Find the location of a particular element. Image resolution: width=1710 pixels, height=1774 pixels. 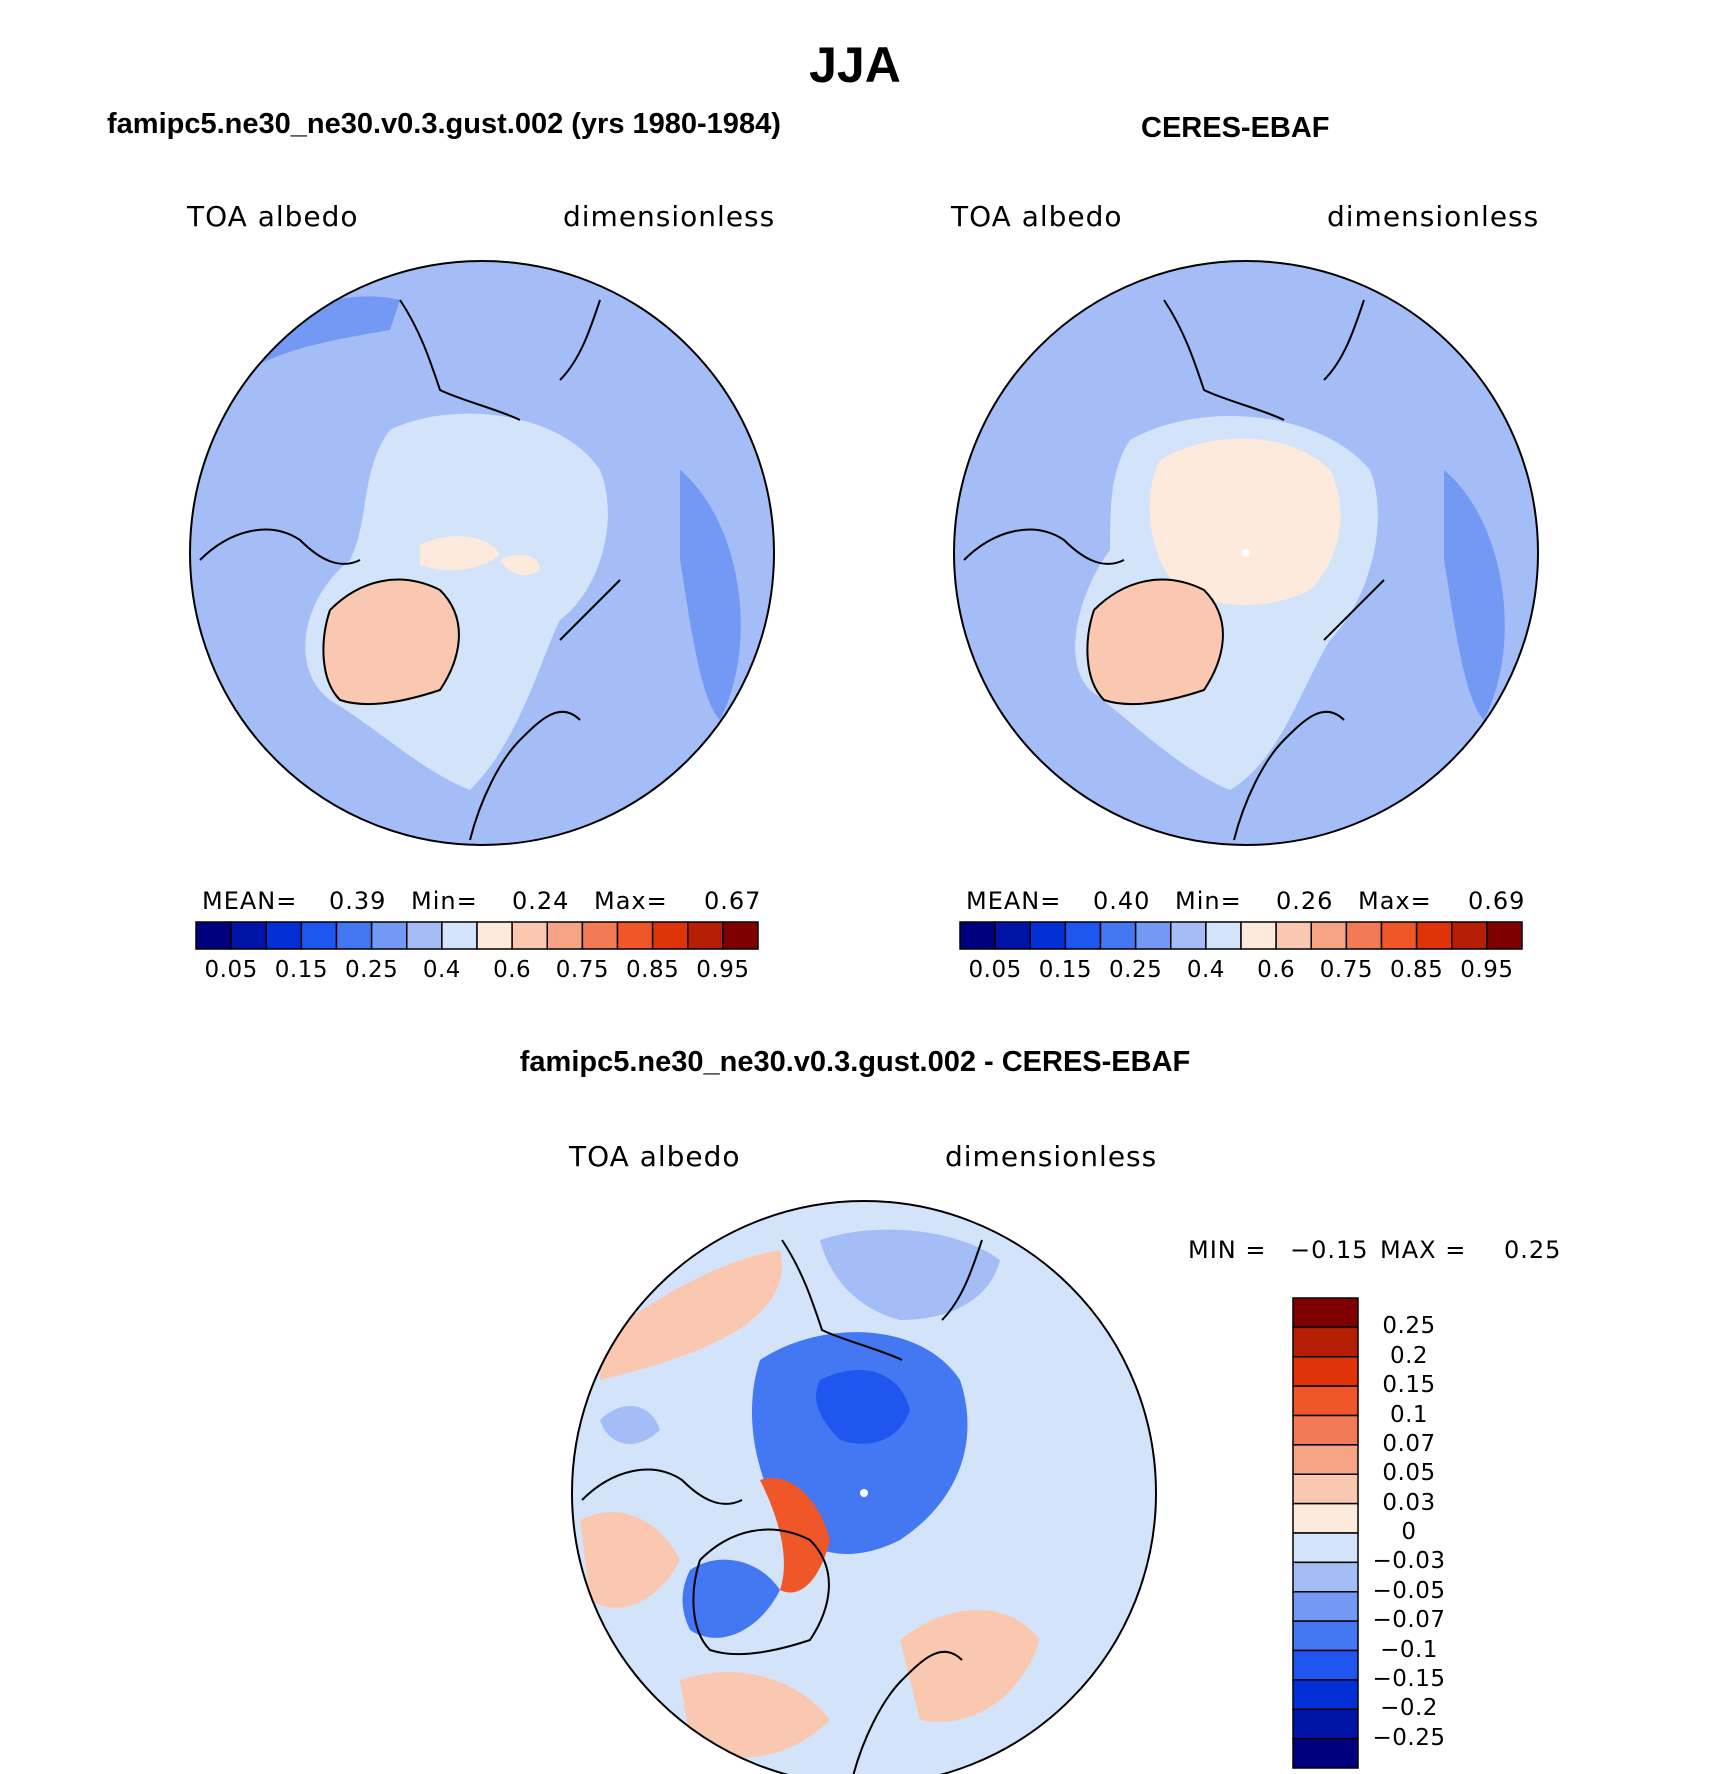

diff-map-greenland-edge is located at coordinates (795, 1535).